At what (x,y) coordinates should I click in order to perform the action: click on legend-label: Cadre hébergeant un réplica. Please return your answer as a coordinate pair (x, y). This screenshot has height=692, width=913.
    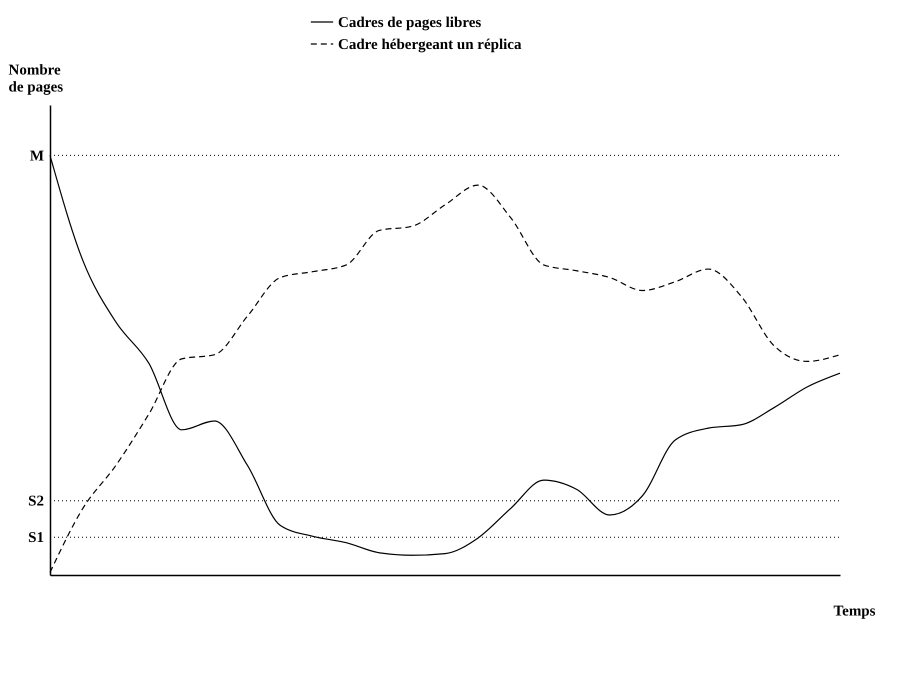
    Looking at the image, I should click on (430, 45).